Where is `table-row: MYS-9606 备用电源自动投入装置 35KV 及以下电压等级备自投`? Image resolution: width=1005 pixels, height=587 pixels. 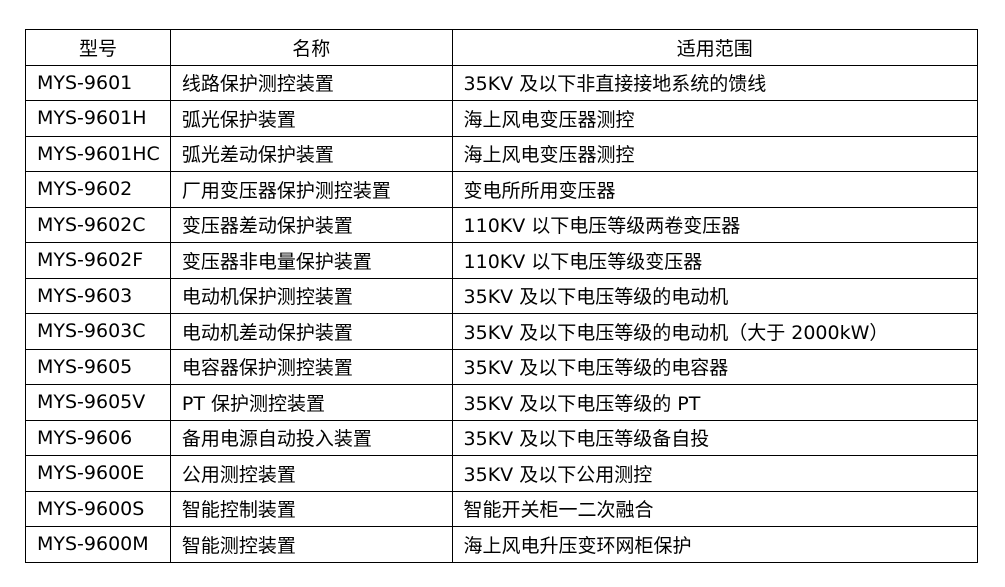 table-row: MYS-9606 备用电源自动投入装置 35KV 及以下电压等级备自投 is located at coordinates (502, 437).